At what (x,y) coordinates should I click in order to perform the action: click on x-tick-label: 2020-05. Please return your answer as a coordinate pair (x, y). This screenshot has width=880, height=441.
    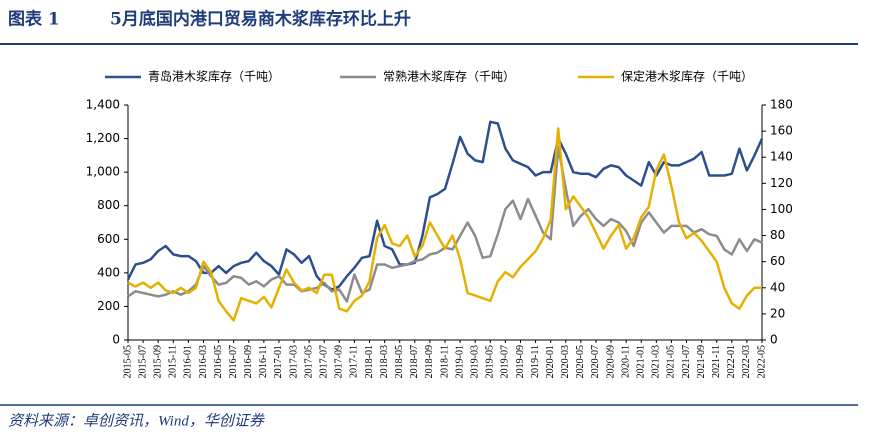
    Looking at the image, I should click on (580, 361).